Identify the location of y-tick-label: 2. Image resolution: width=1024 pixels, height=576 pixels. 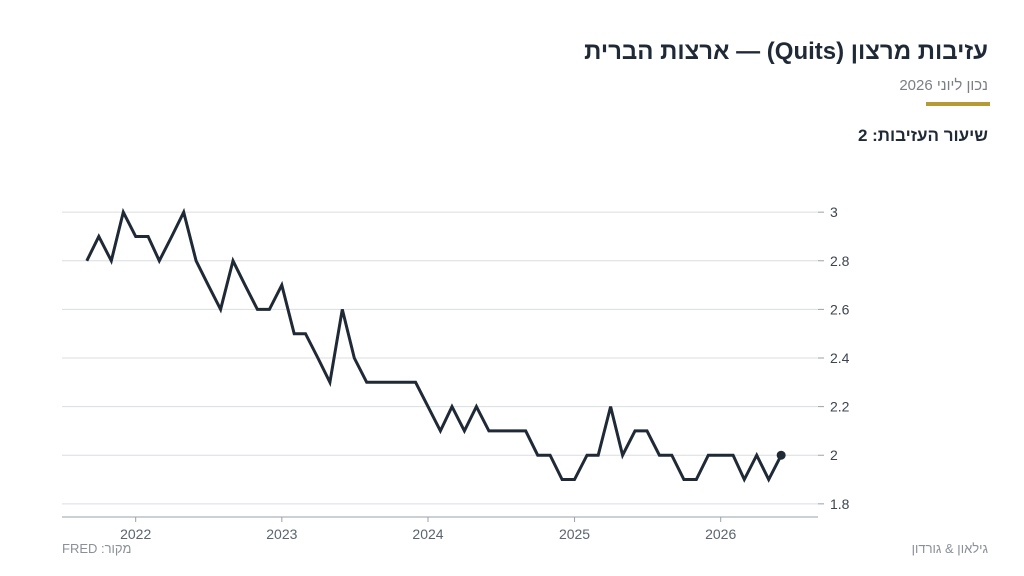
(834, 455).